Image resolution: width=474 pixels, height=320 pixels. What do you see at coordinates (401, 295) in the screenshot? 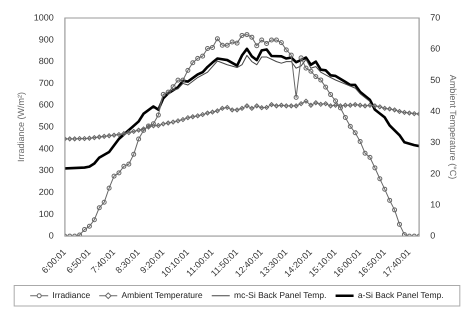
I see `legend-label: a-Si Back Panel Temp.` at bounding box center [401, 295].